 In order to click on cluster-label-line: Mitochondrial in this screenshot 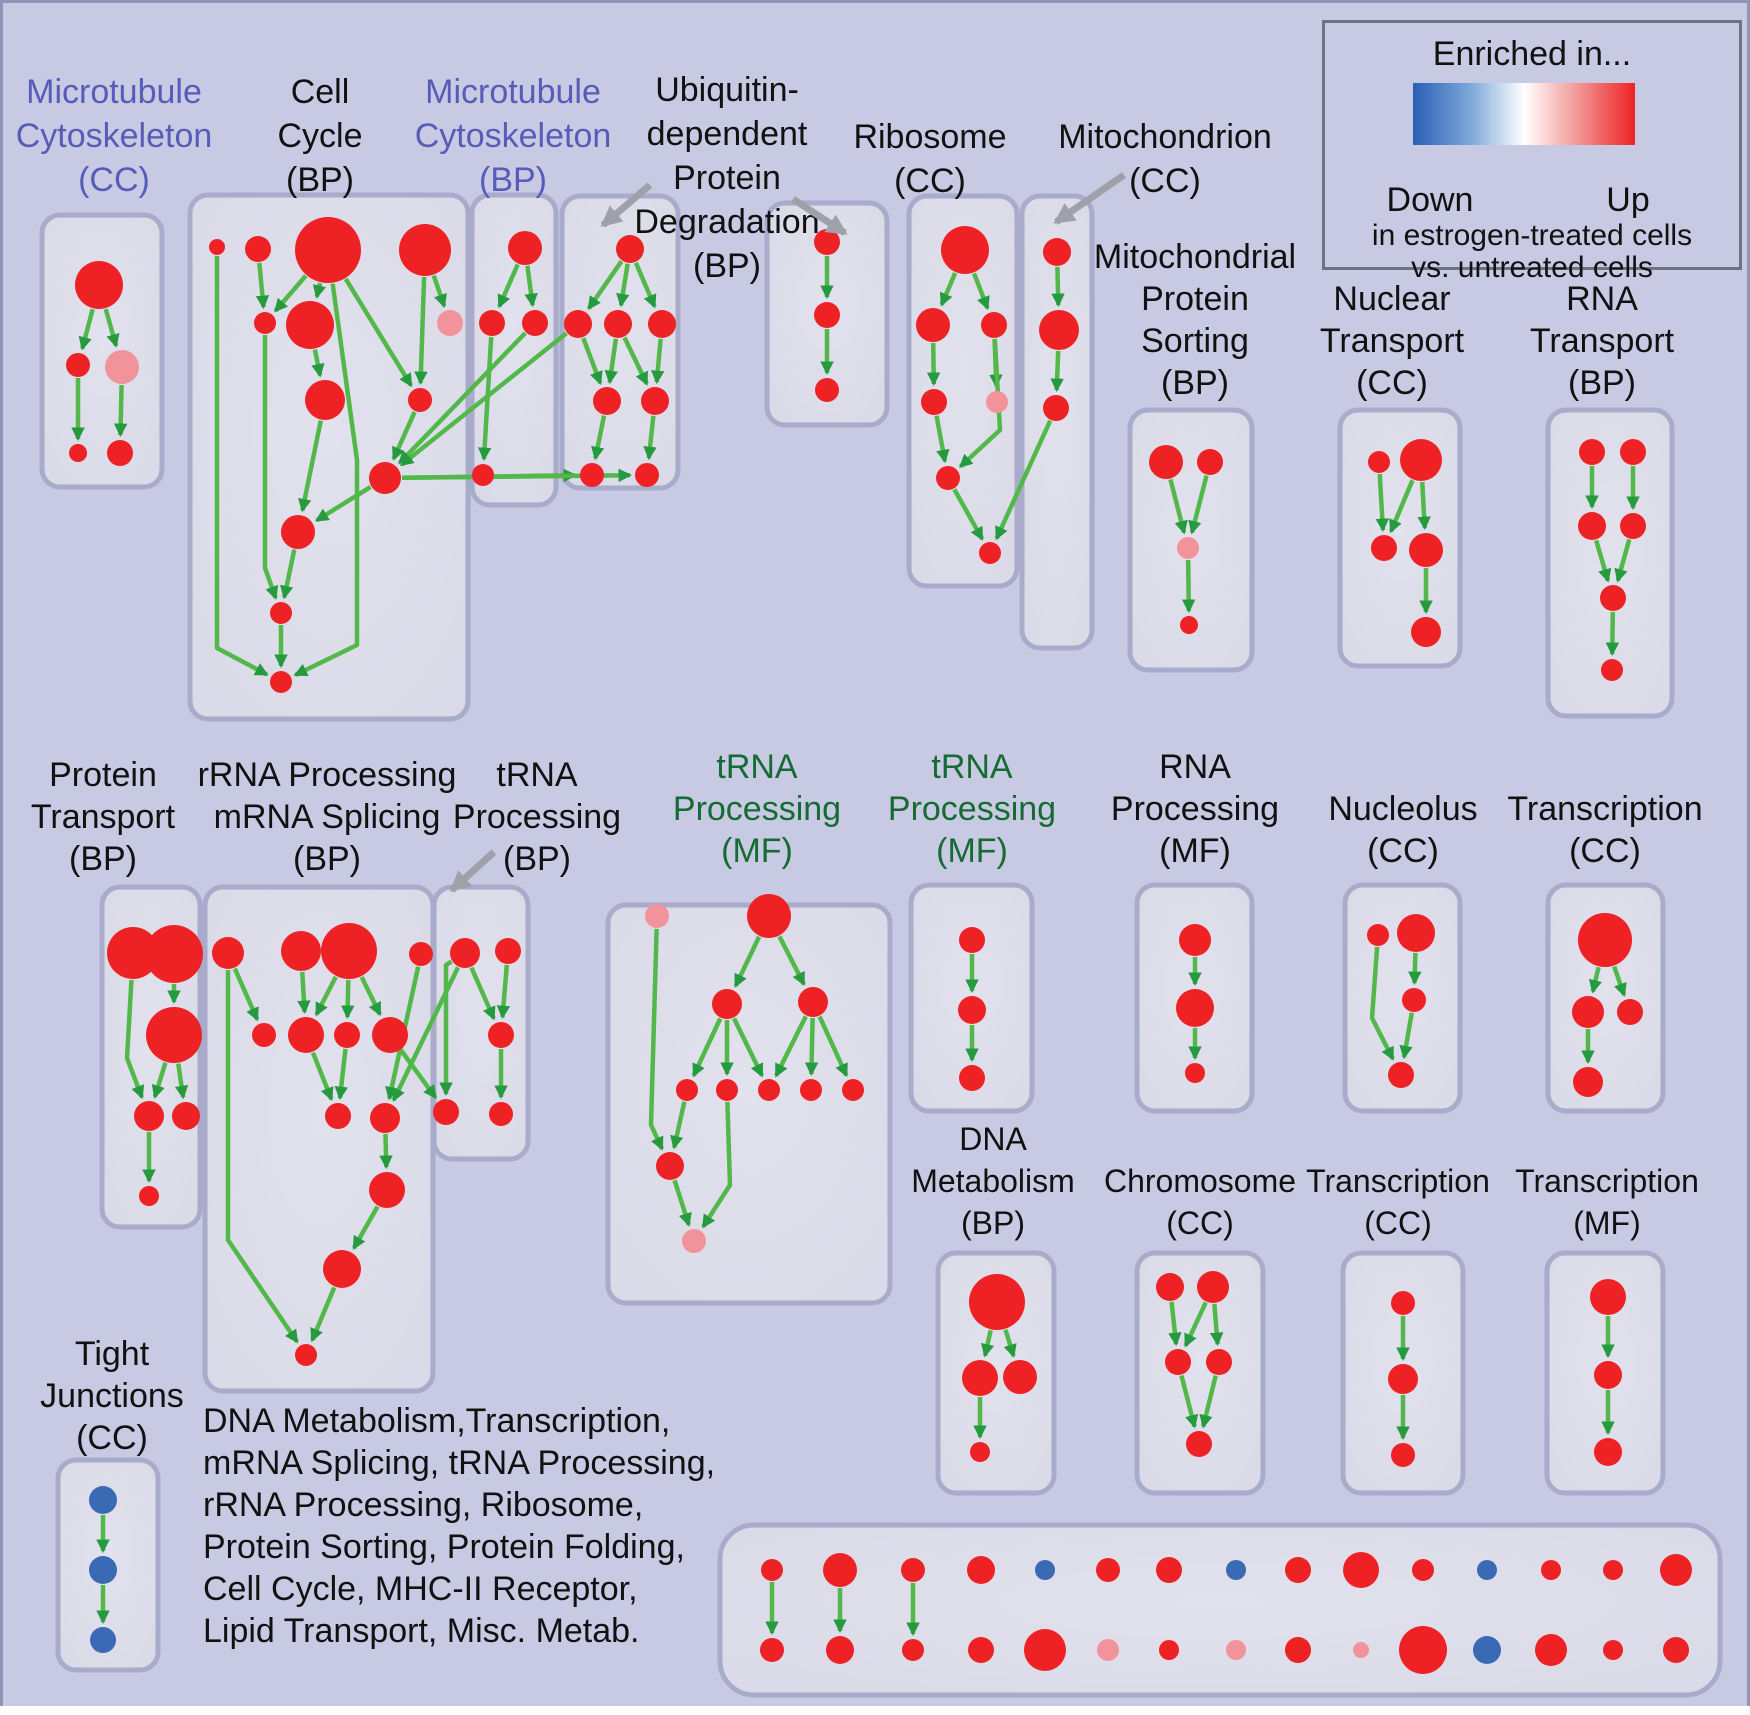, I will do `click(1195, 257)`.